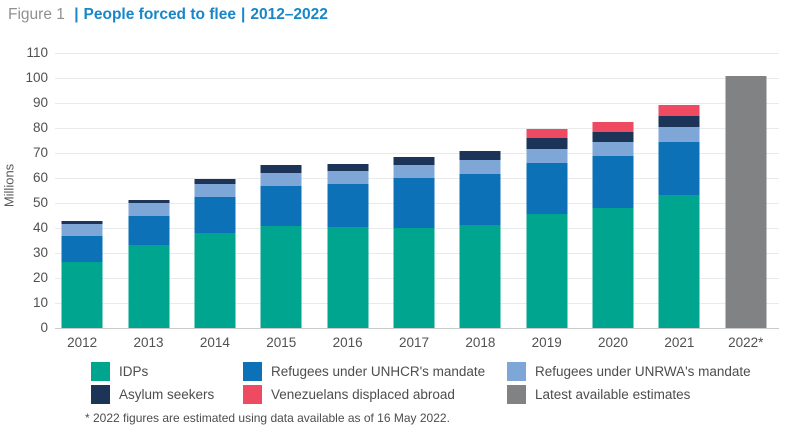  Describe the element at coordinates (82, 342) in the screenshot. I see `x-tick-label: 2012` at that location.